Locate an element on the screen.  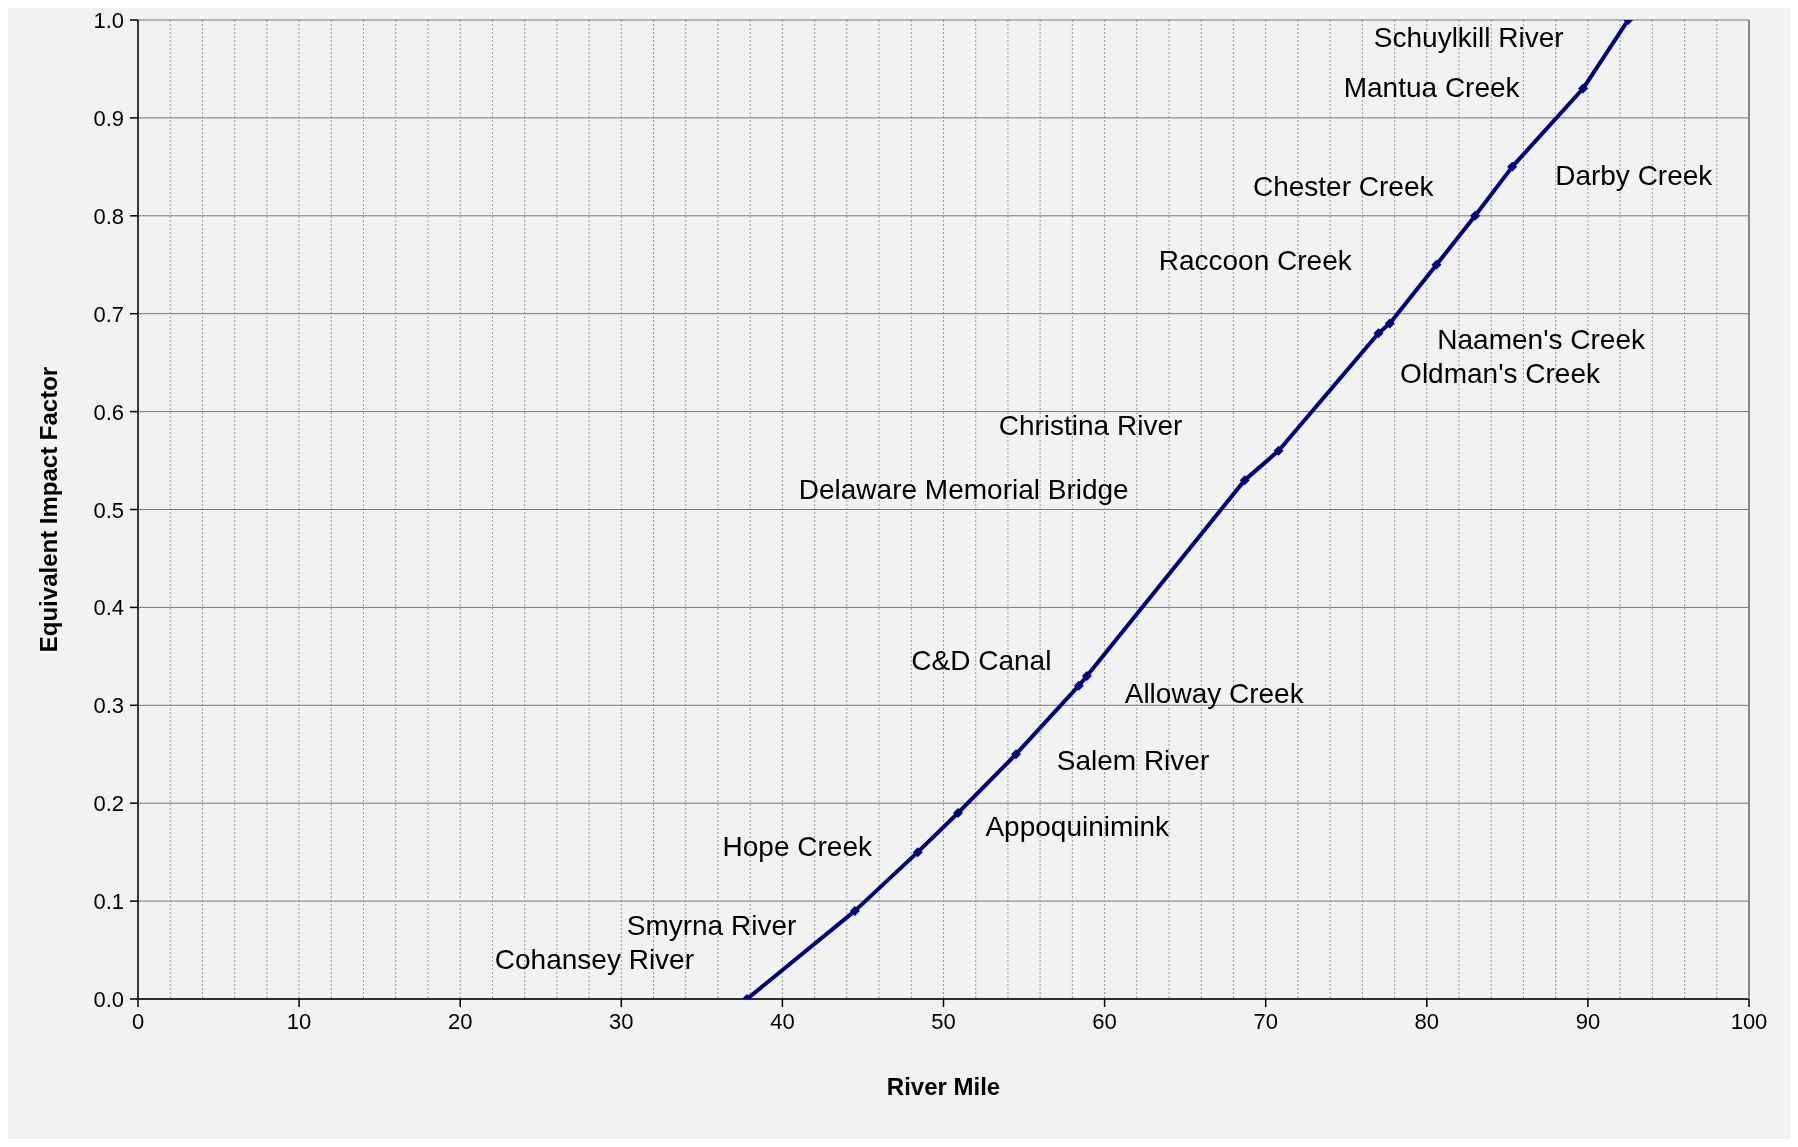
annotation: Salem River is located at coordinates (1133, 760).